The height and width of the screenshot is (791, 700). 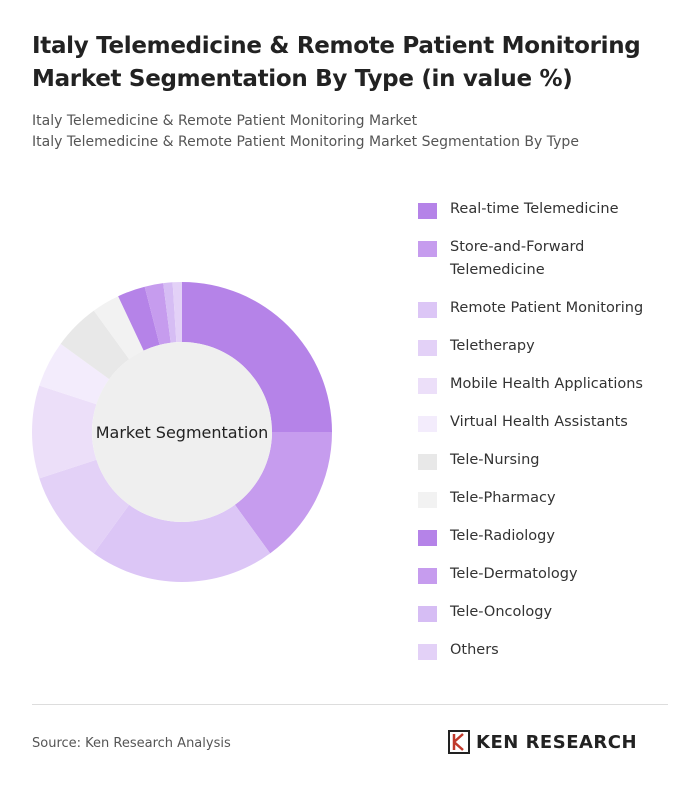 What do you see at coordinates (539, 422) in the screenshot?
I see `legend-label: Virtual Health Assistants` at bounding box center [539, 422].